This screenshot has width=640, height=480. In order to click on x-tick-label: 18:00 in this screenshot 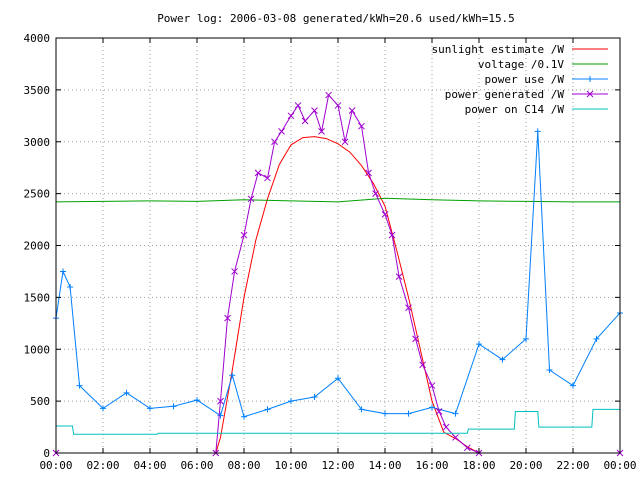, I will do `click(478, 465)`.